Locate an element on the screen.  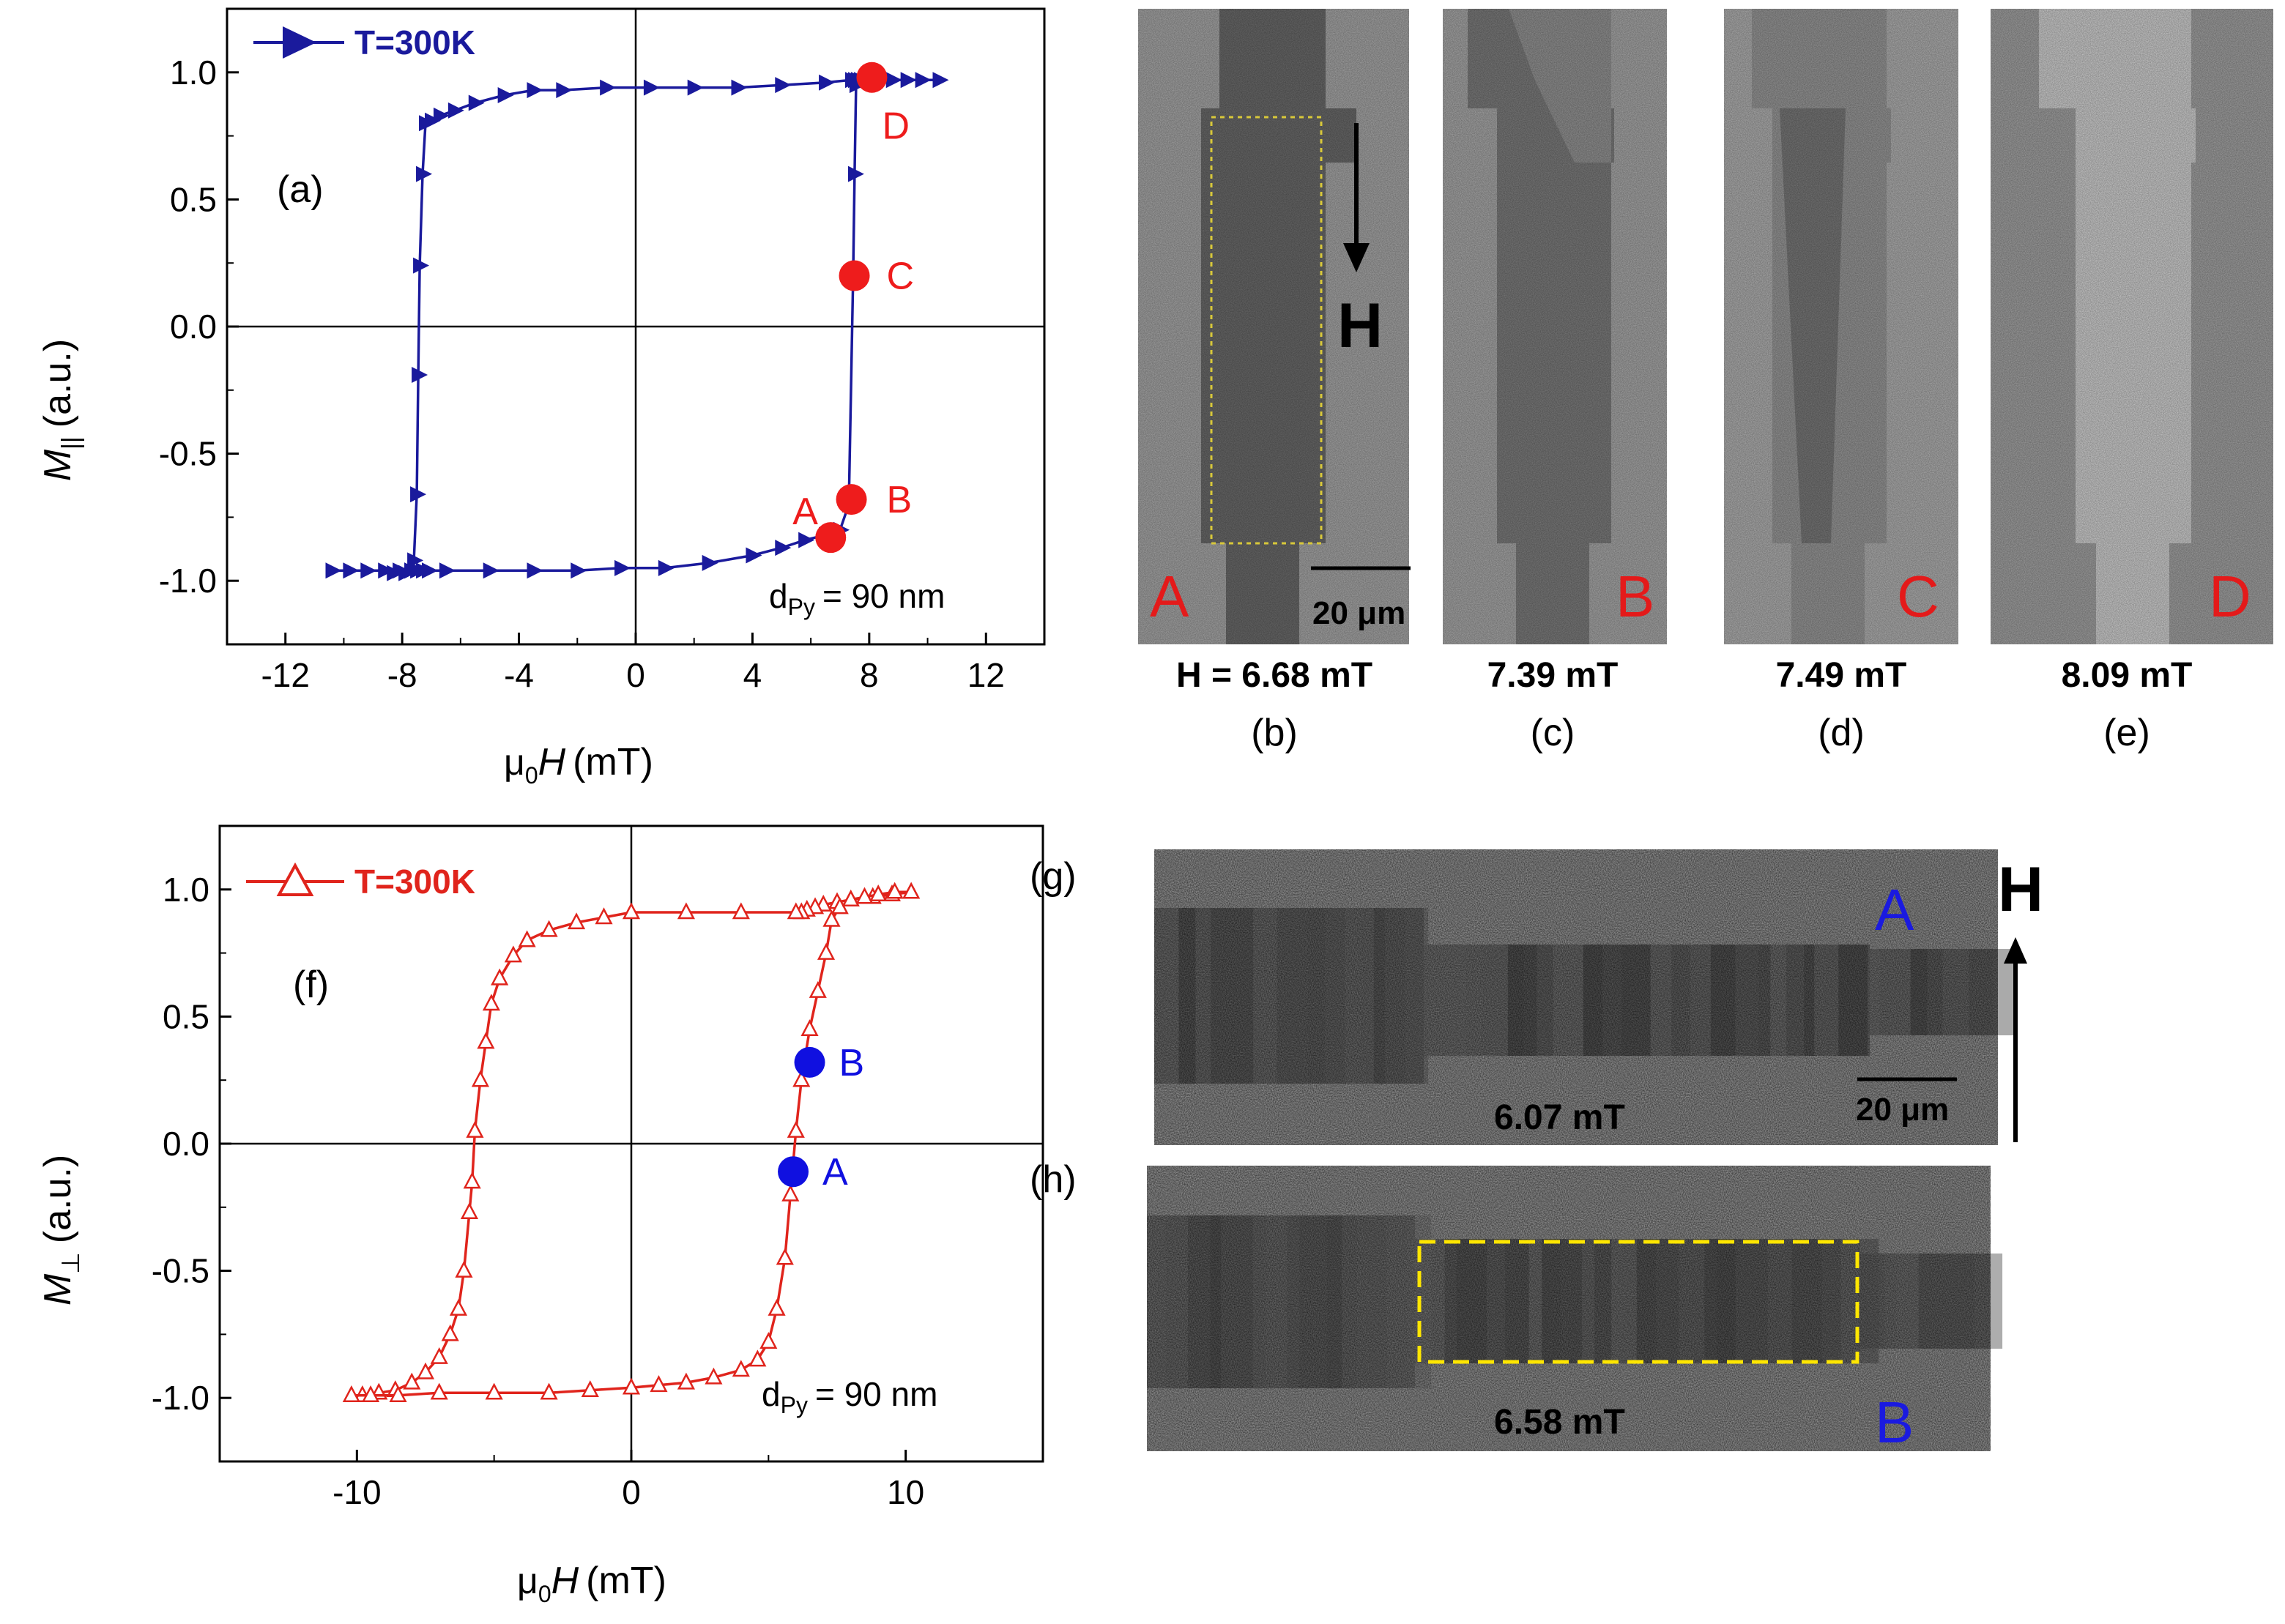
plot-a-panel-label: (a) is located at coordinates (300, 189).